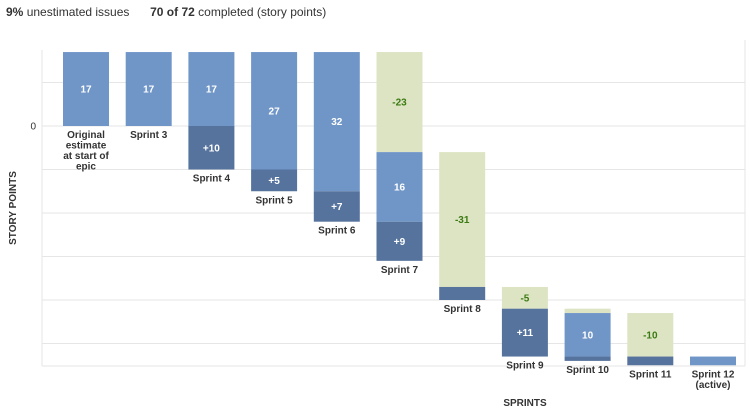 The height and width of the screenshot is (415, 750). I want to click on x-category-label: (active), so click(712, 385).